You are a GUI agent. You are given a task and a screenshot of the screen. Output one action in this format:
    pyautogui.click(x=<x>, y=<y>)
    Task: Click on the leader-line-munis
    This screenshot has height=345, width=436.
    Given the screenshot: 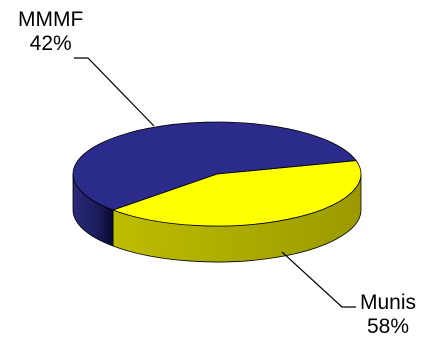 What is the action you would take?
    pyautogui.click(x=318, y=279)
    